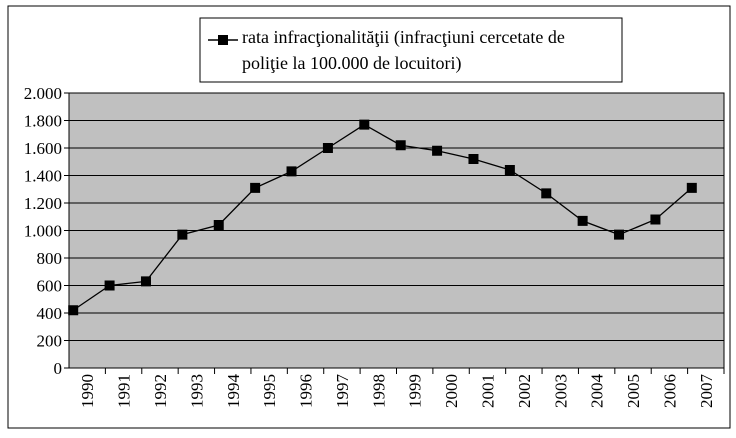  What do you see at coordinates (196, 391) in the screenshot?
I see `x-tick-label: 1993` at bounding box center [196, 391].